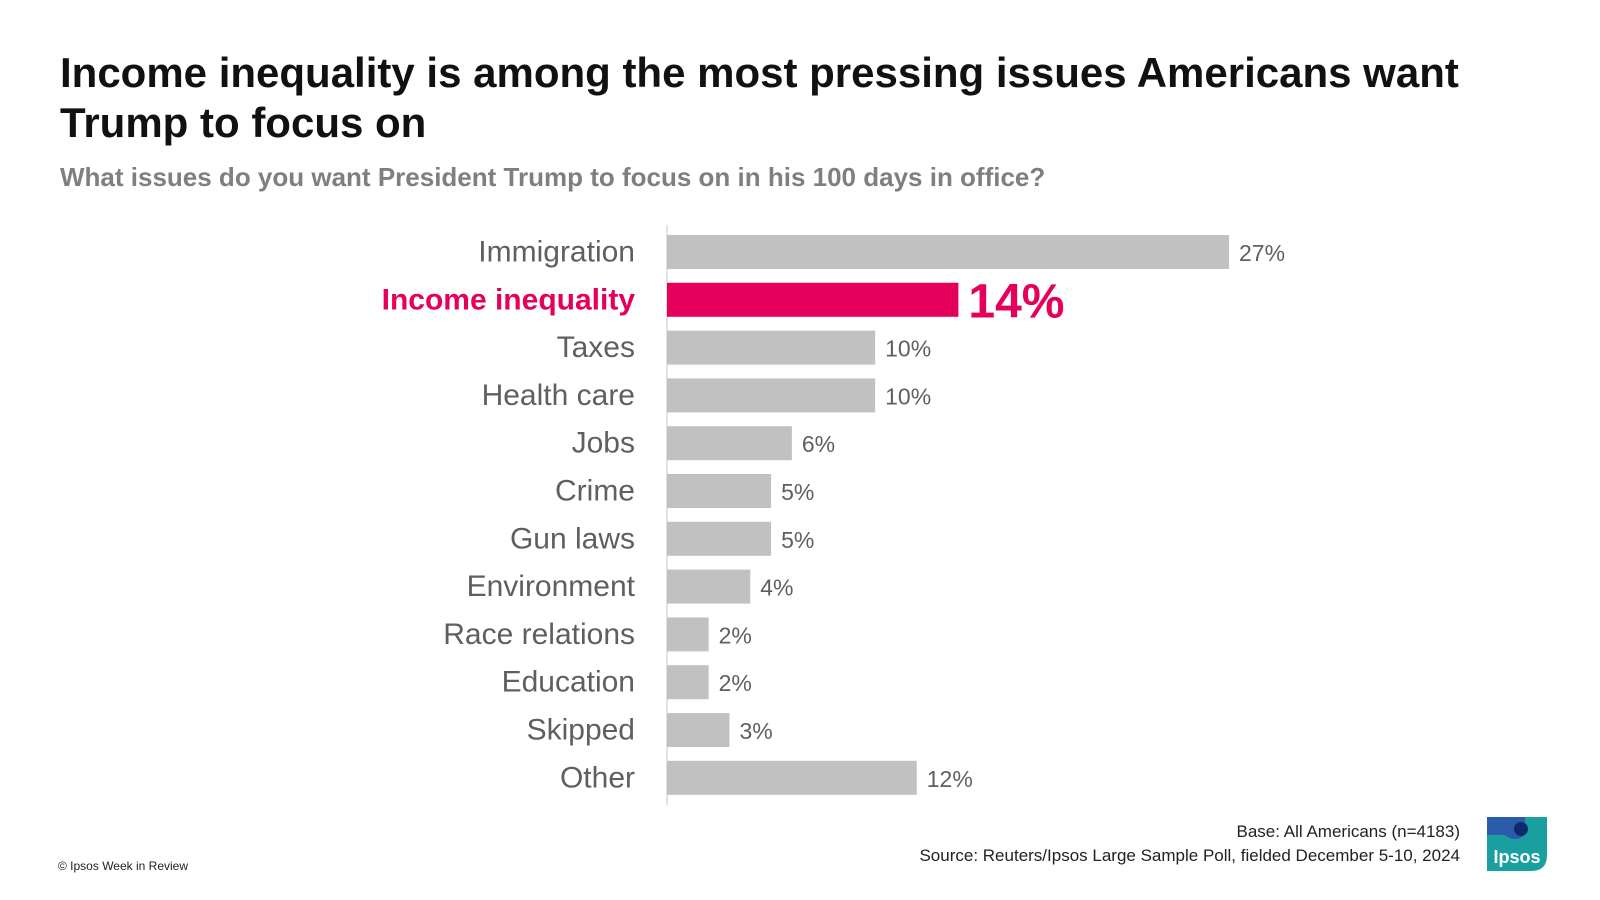 The width and height of the screenshot is (1600, 900). What do you see at coordinates (1348, 831) in the screenshot?
I see `base-note: Base: All Americans (n=4183)` at bounding box center [1348, 831].